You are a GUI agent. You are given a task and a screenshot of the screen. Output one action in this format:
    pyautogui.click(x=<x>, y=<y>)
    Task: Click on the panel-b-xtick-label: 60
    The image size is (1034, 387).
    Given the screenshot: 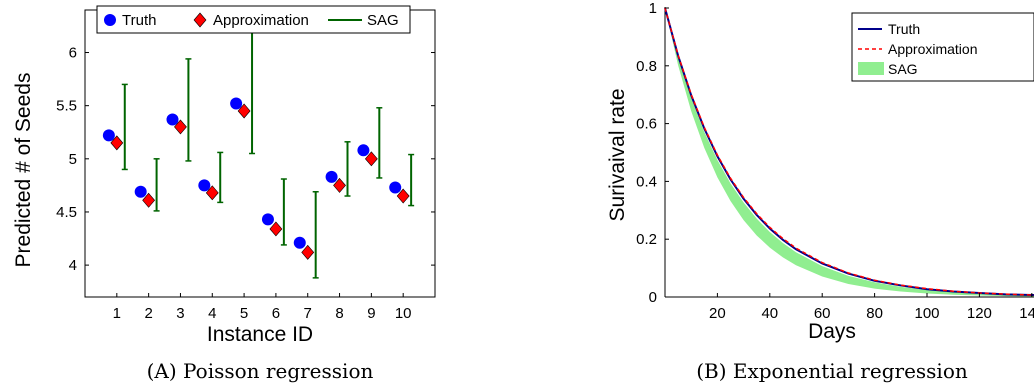 What is the action you would take?
    pyautogui.click(x=822, y=313)
    